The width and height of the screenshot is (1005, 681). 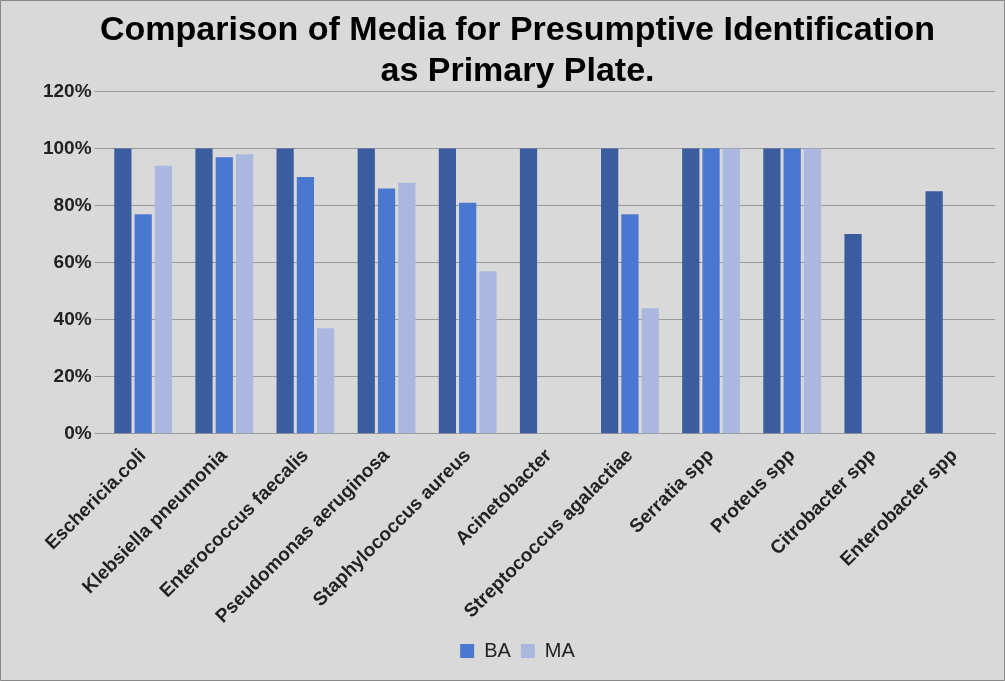 I want to click on y-tick-label: 60%, so click(x=72, y=261).